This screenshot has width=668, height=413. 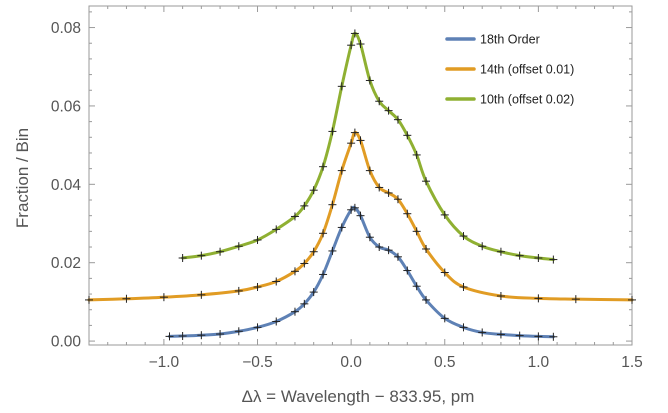 What do you see at coordinates (66, 28) in the screenshot?
I see `y-tick-label: 0.08` at bounding box center [66, 28].